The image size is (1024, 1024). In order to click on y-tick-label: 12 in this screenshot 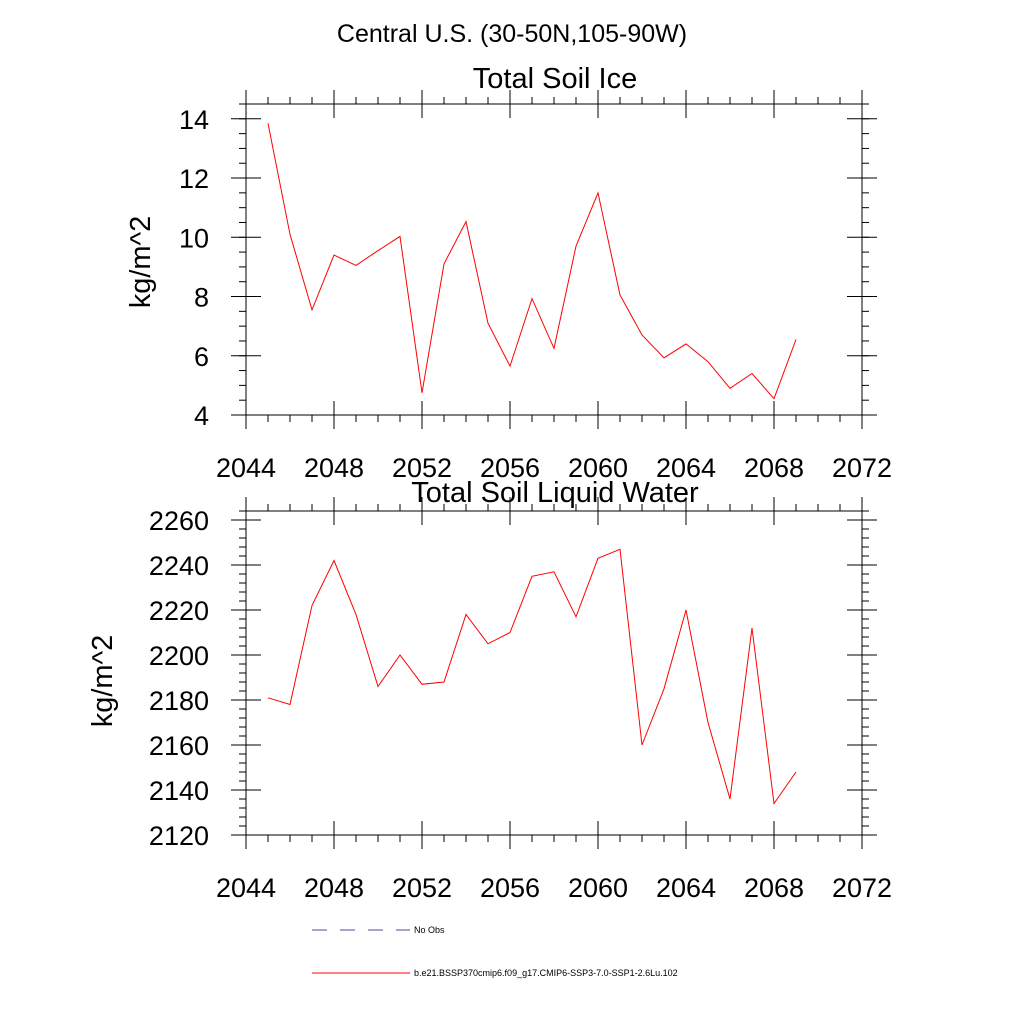, I will do `click(194, 179)`.